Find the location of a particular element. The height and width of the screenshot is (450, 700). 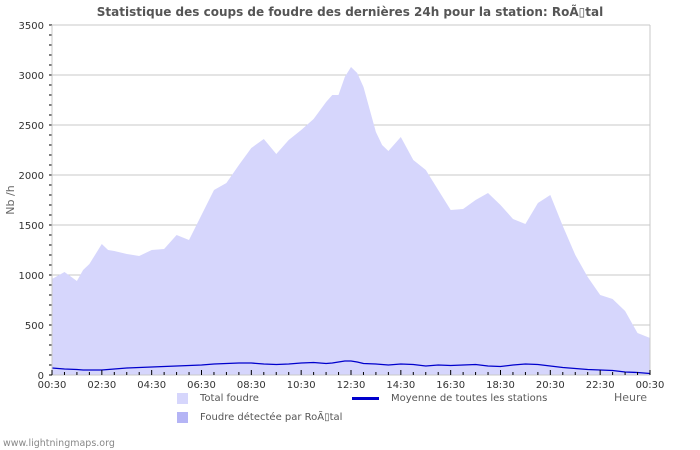

x-tick-label: 04:30 is located at coordinates (151, 385).